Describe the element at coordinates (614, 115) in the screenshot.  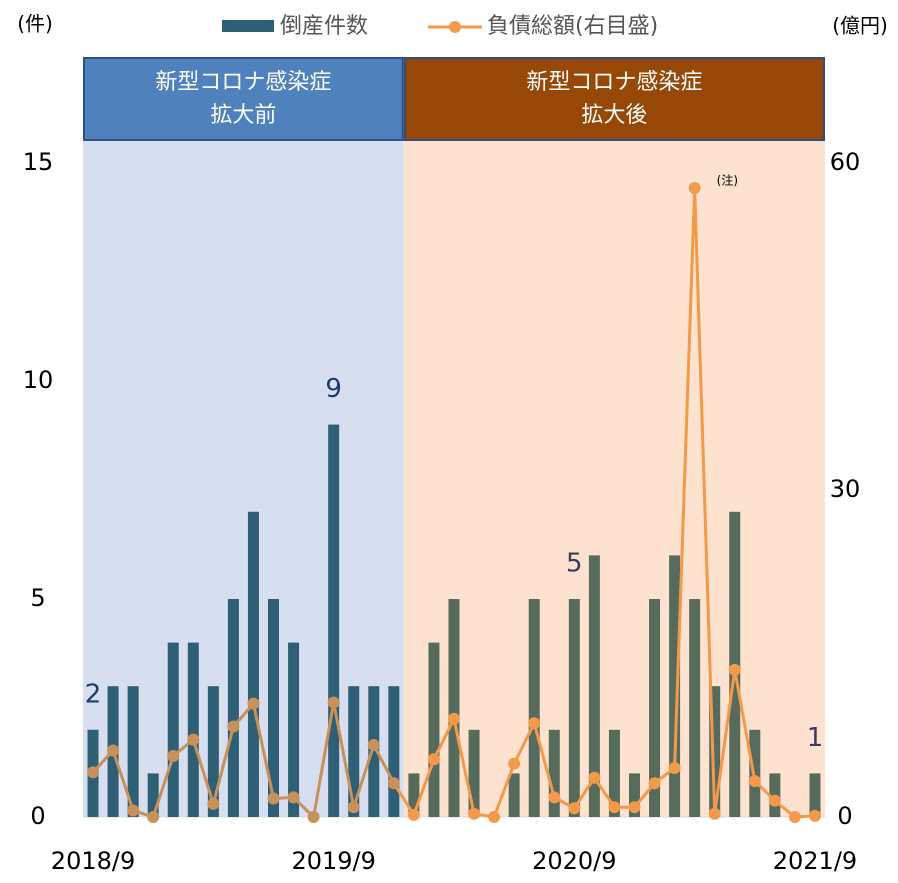
I see `period-label: 拡大後` at that location.